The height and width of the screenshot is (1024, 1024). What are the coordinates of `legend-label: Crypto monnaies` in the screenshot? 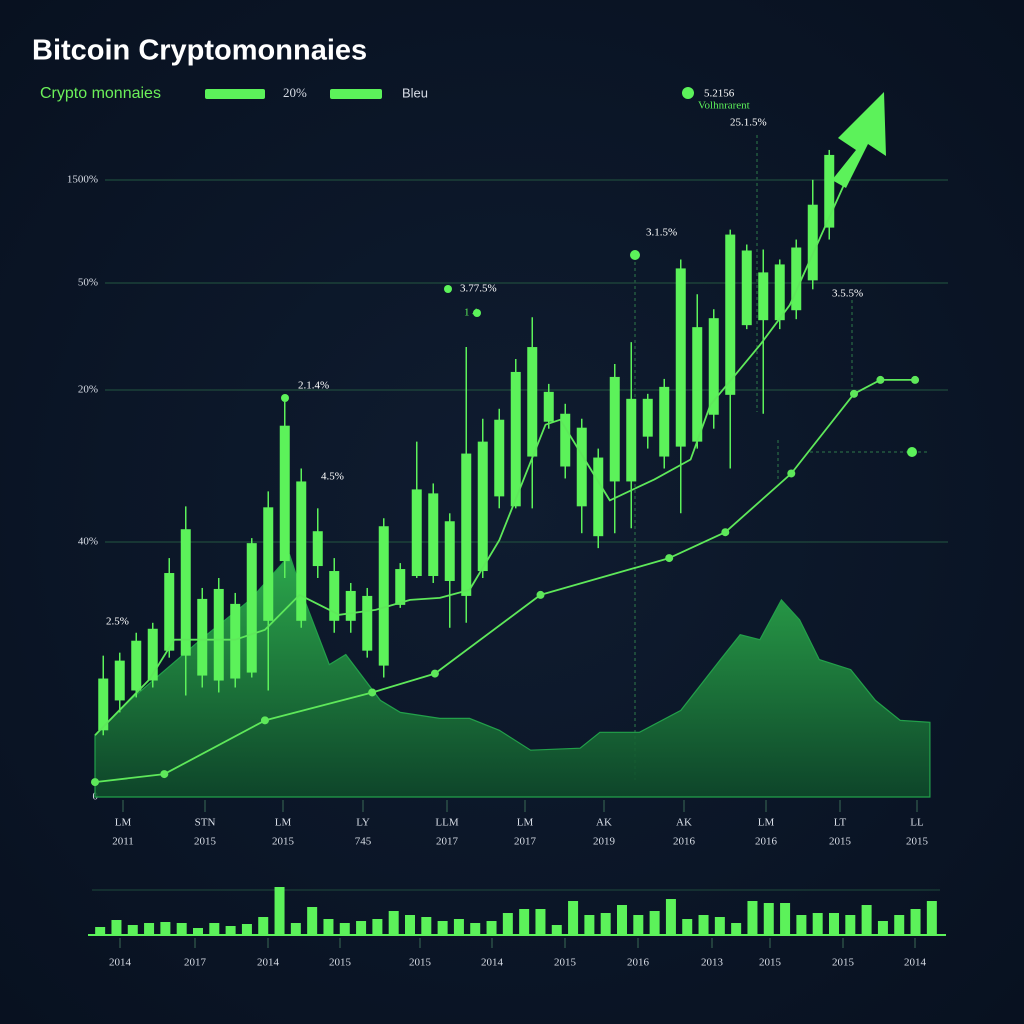 It's located at (100, 93).